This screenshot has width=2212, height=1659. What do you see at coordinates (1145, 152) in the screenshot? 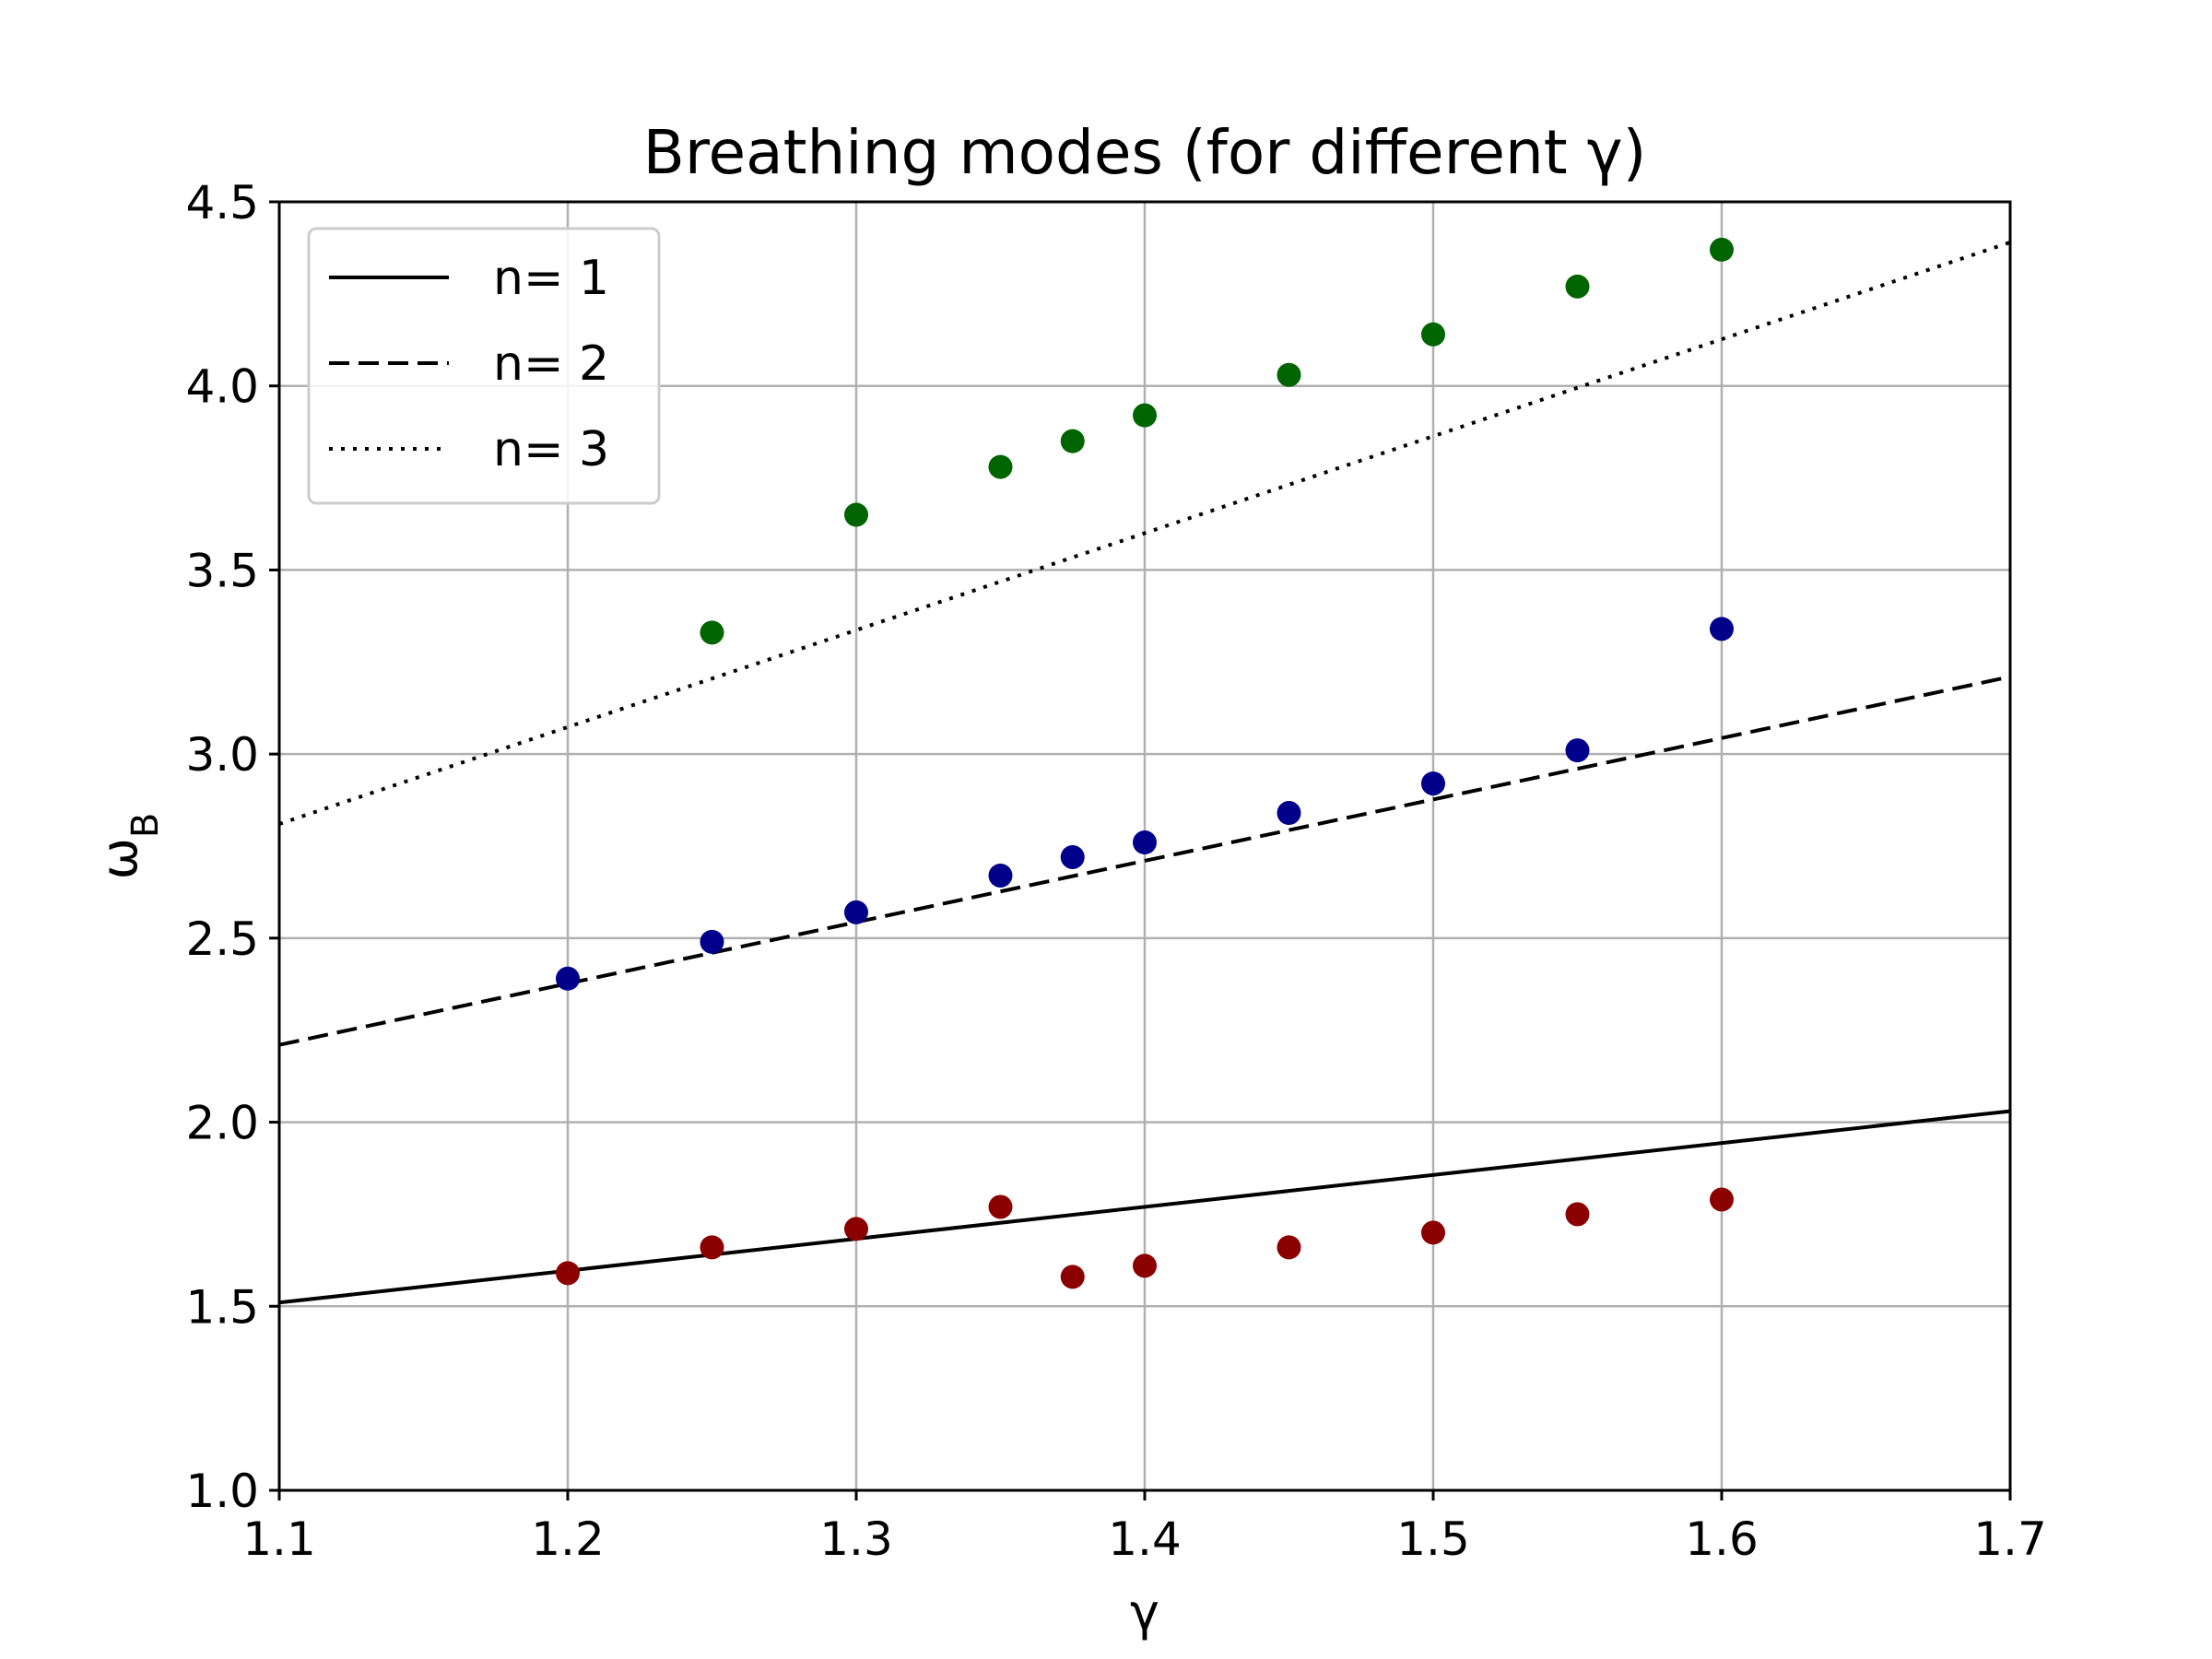
I see `chart-title: Breathing modes (for different γ)` at bounding box center [1145, 152].